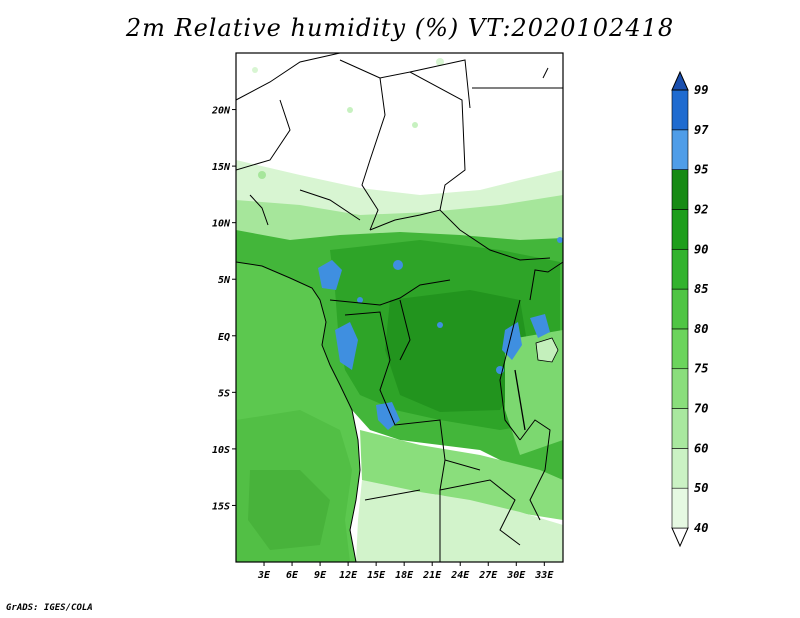 Image resolution: width=800 pixels, height=618 pixels. What do you see at coordinates (701, 289) in the screenshot?
I see `colorbar-label: 85` at bounding box center [701, 289].